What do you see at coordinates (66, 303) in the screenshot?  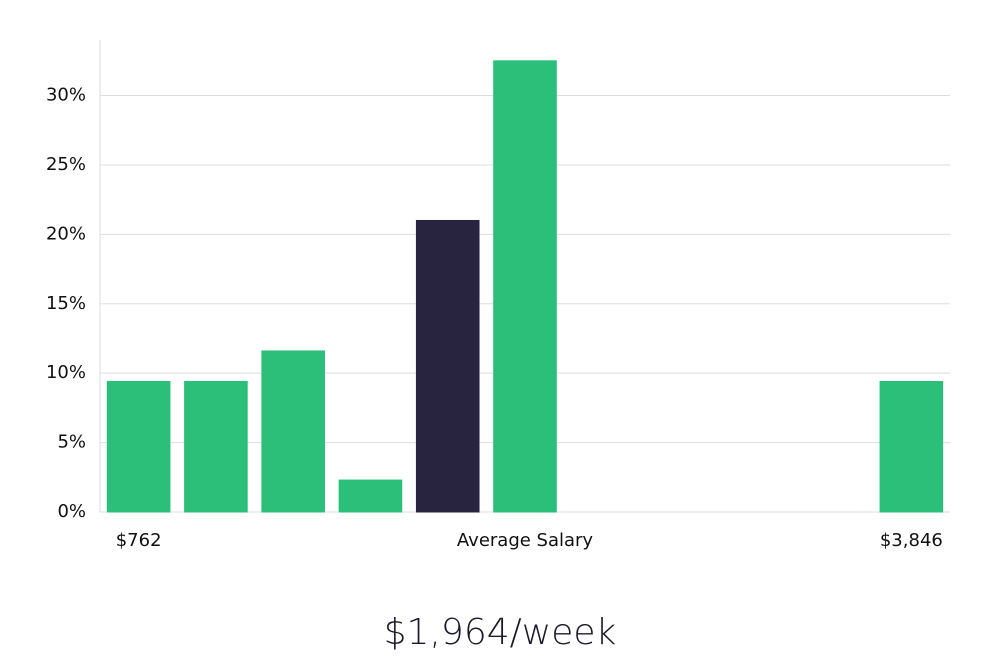 I see `y-tick-label: 15%` at bounding box center [66, 303].